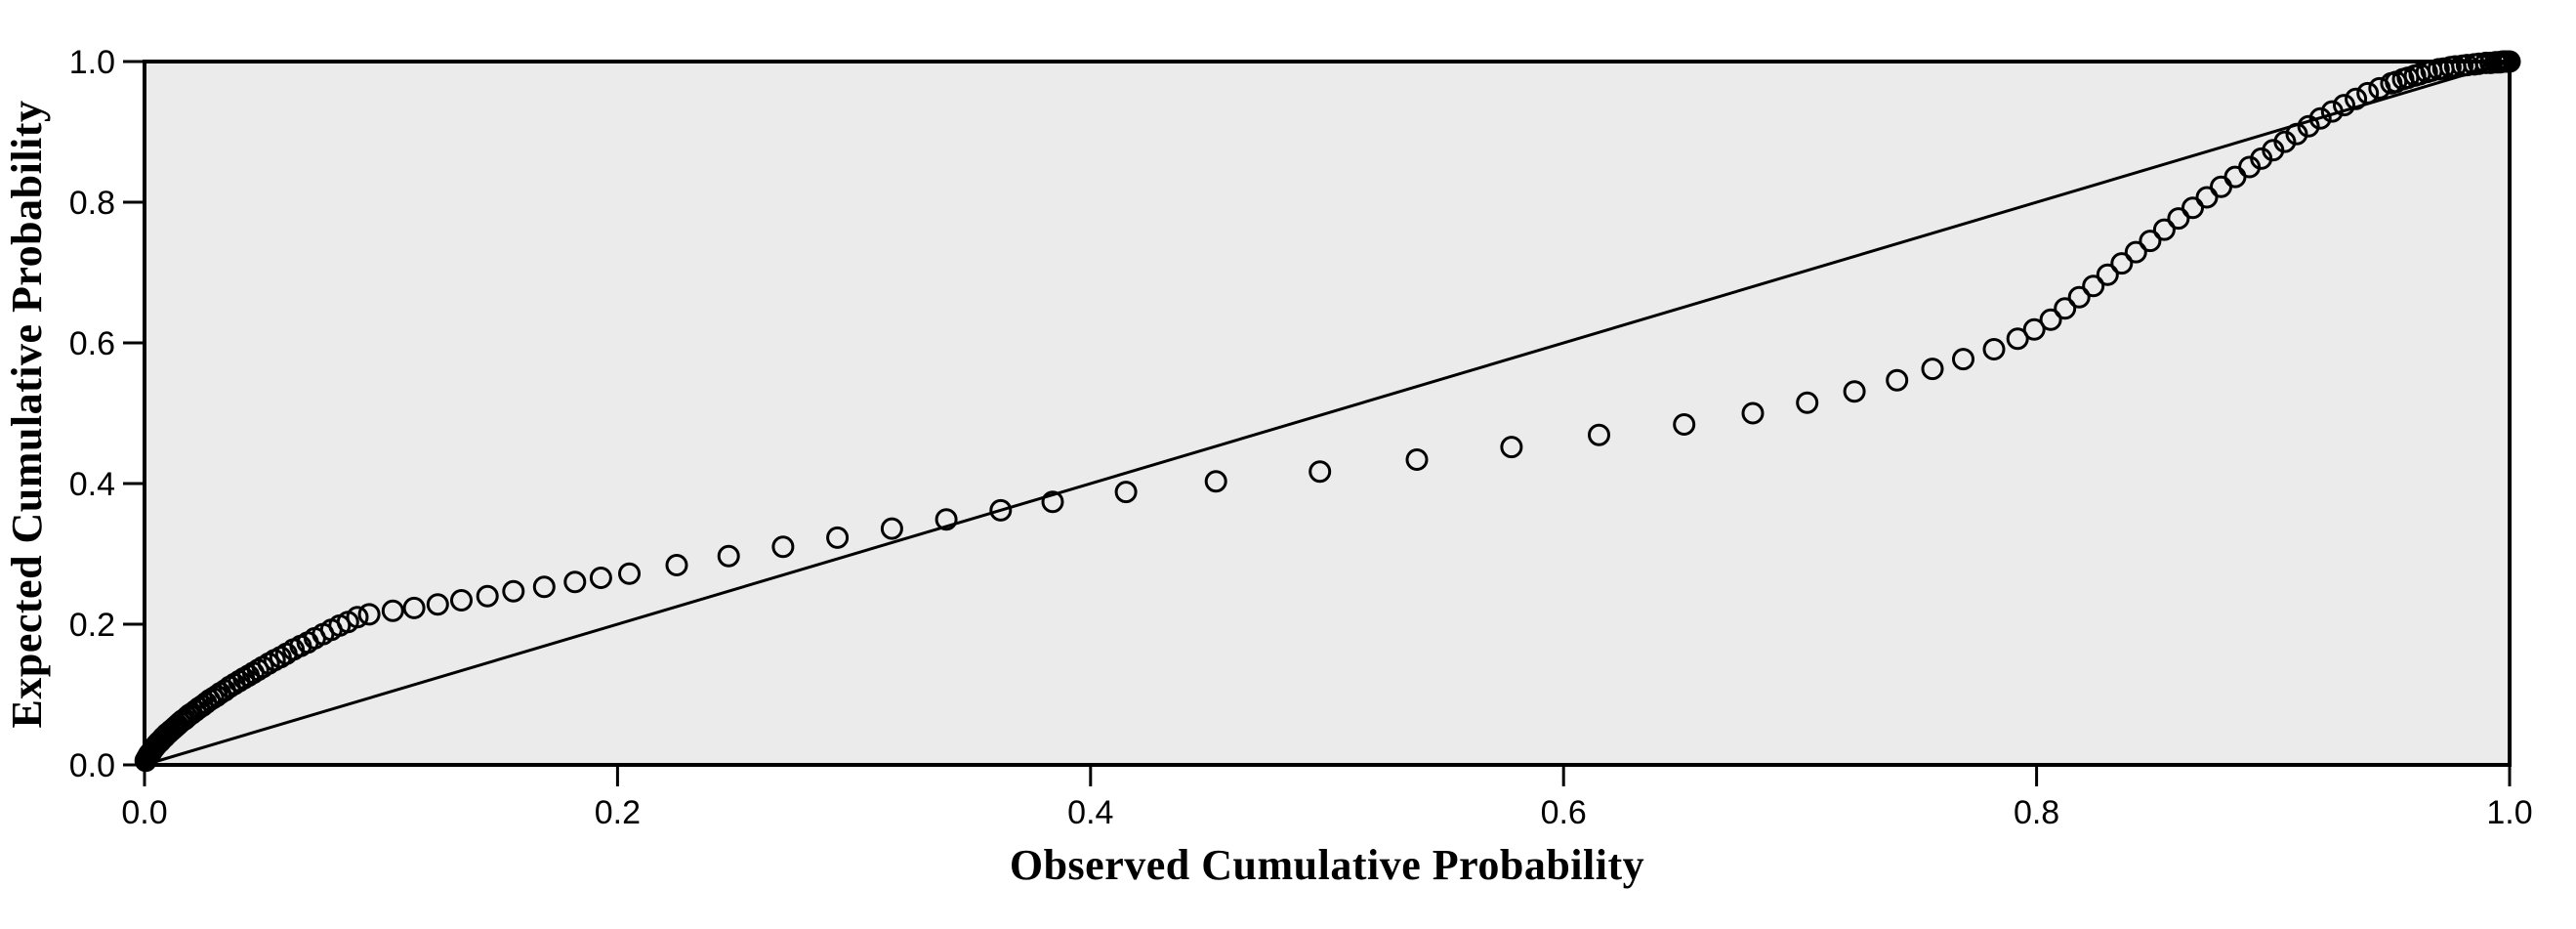 The image size is (2576, 929). What do you see at coordinates (1564, 812) in the screenshot?
I see `x-tick-label: 0.6` at bounding box center [1564, 812].